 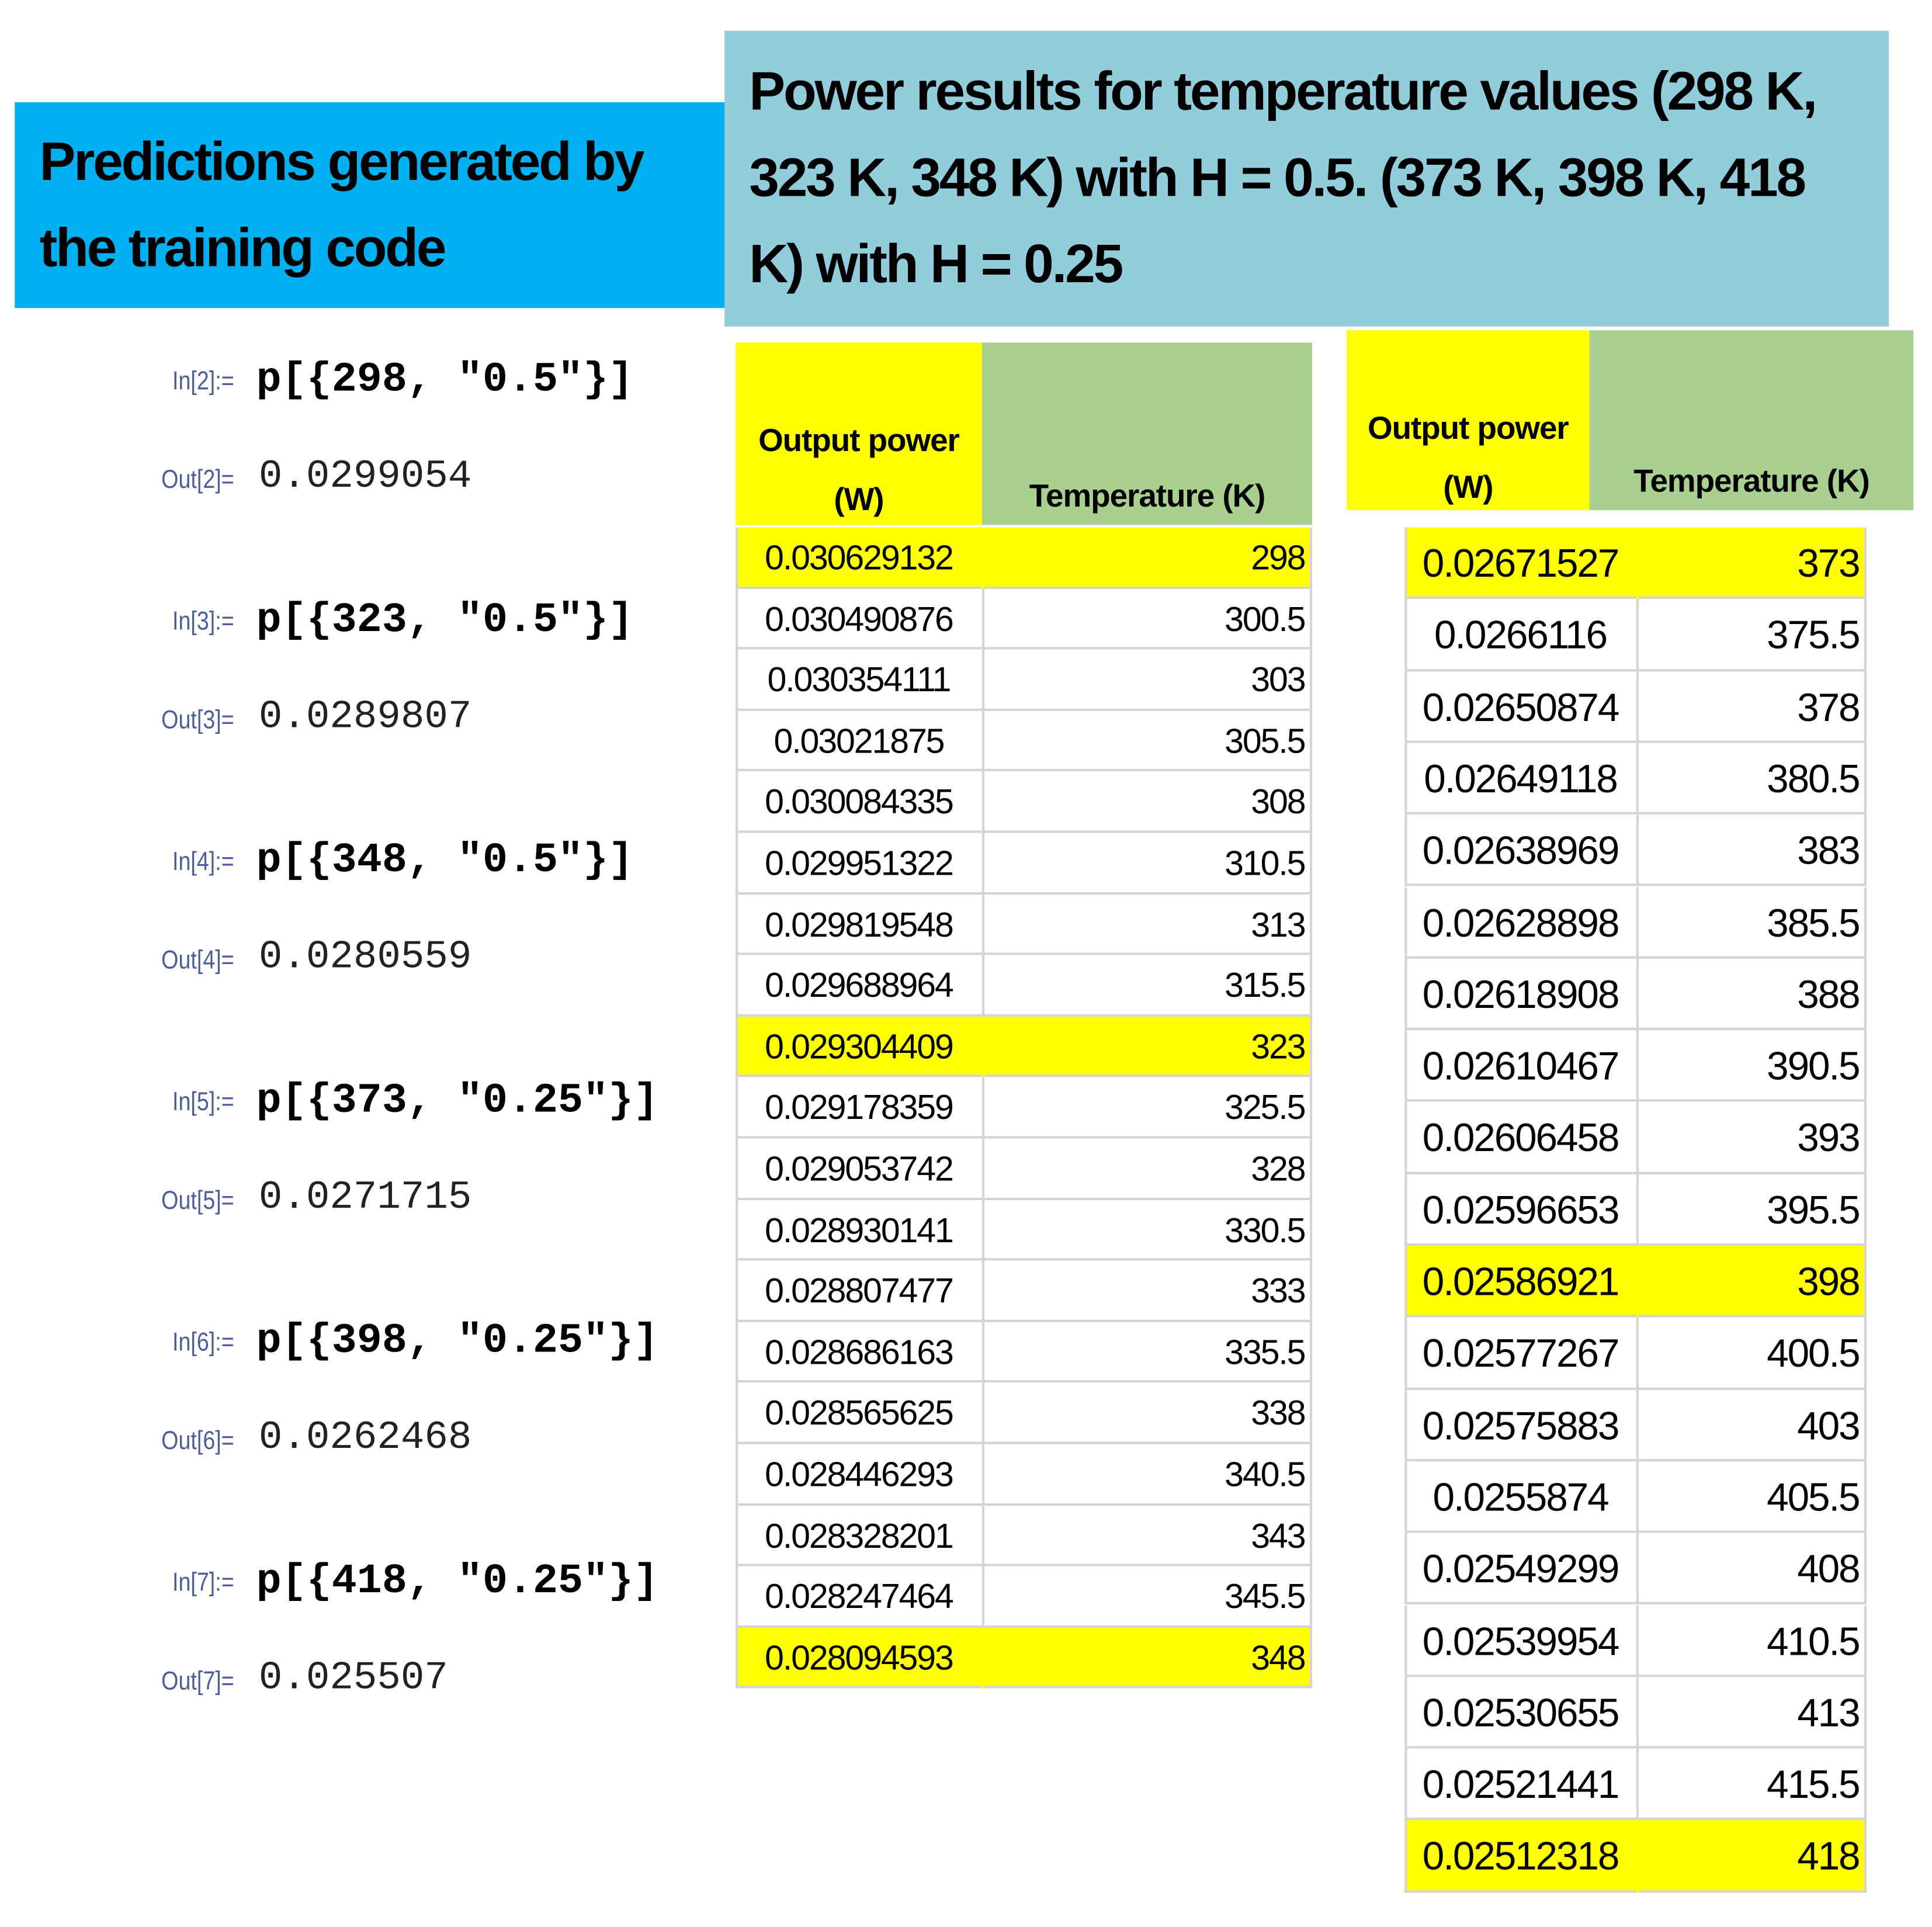 I want to click on temperature-cell: 328, so click(x=1278, y=1169).